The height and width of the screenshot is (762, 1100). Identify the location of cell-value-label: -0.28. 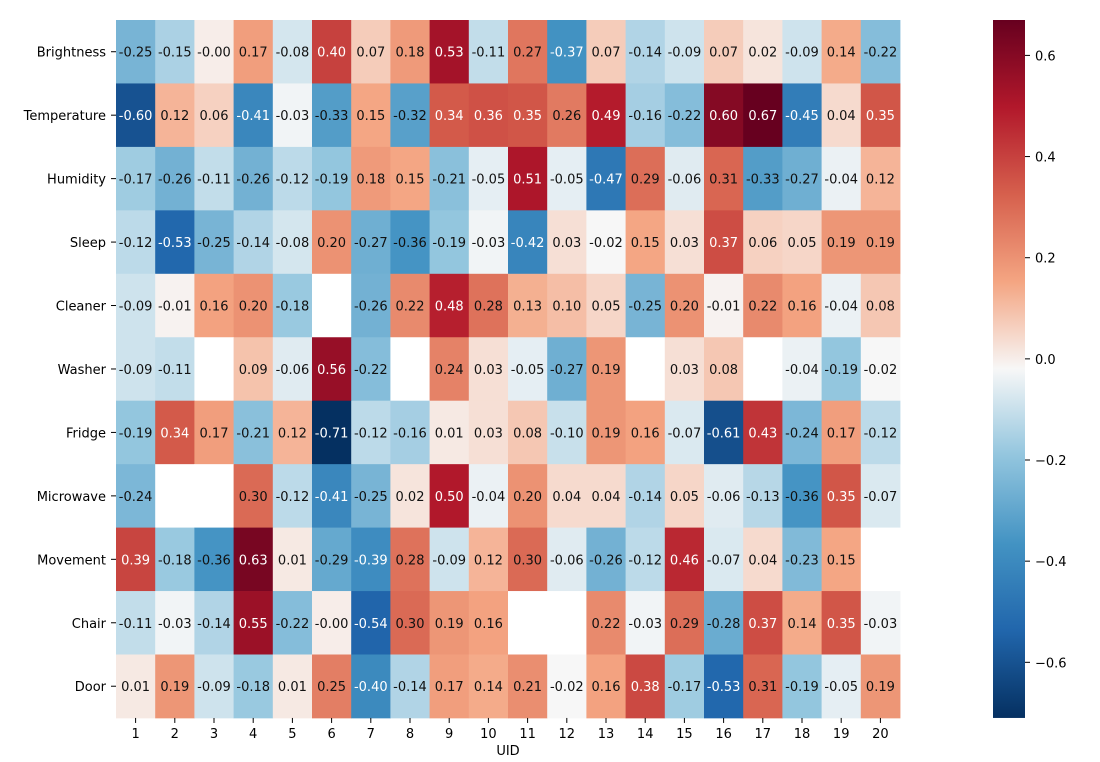
(724, 624).